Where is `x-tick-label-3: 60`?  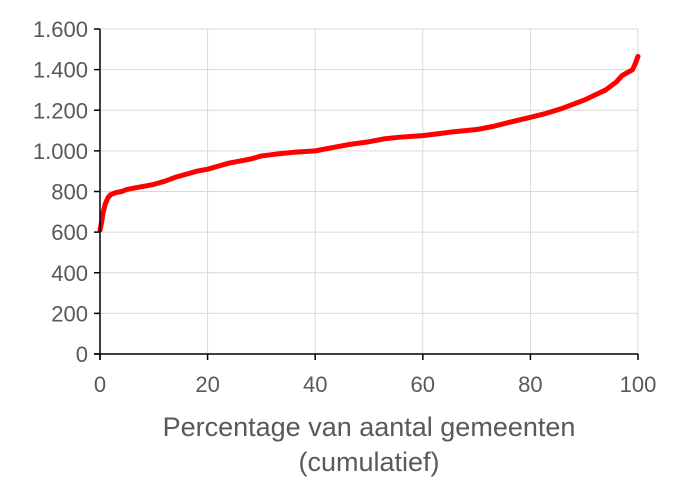 x-tick-label-3: 60 is located at coordinates (423, 384).